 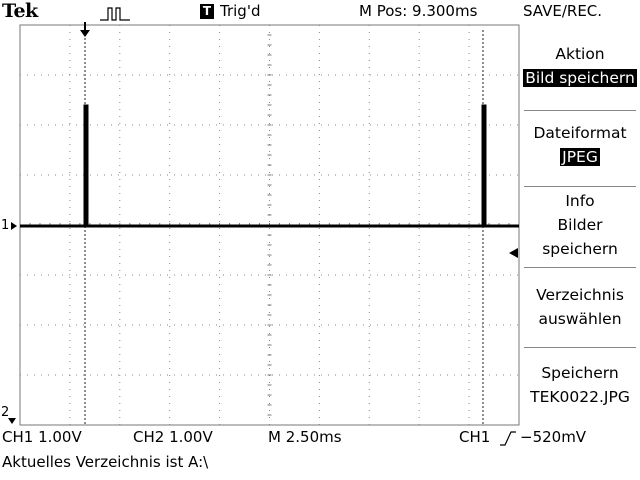 I want to click on ch2-scale-readout: CH2 1.00V, so click(x=173, y=437).